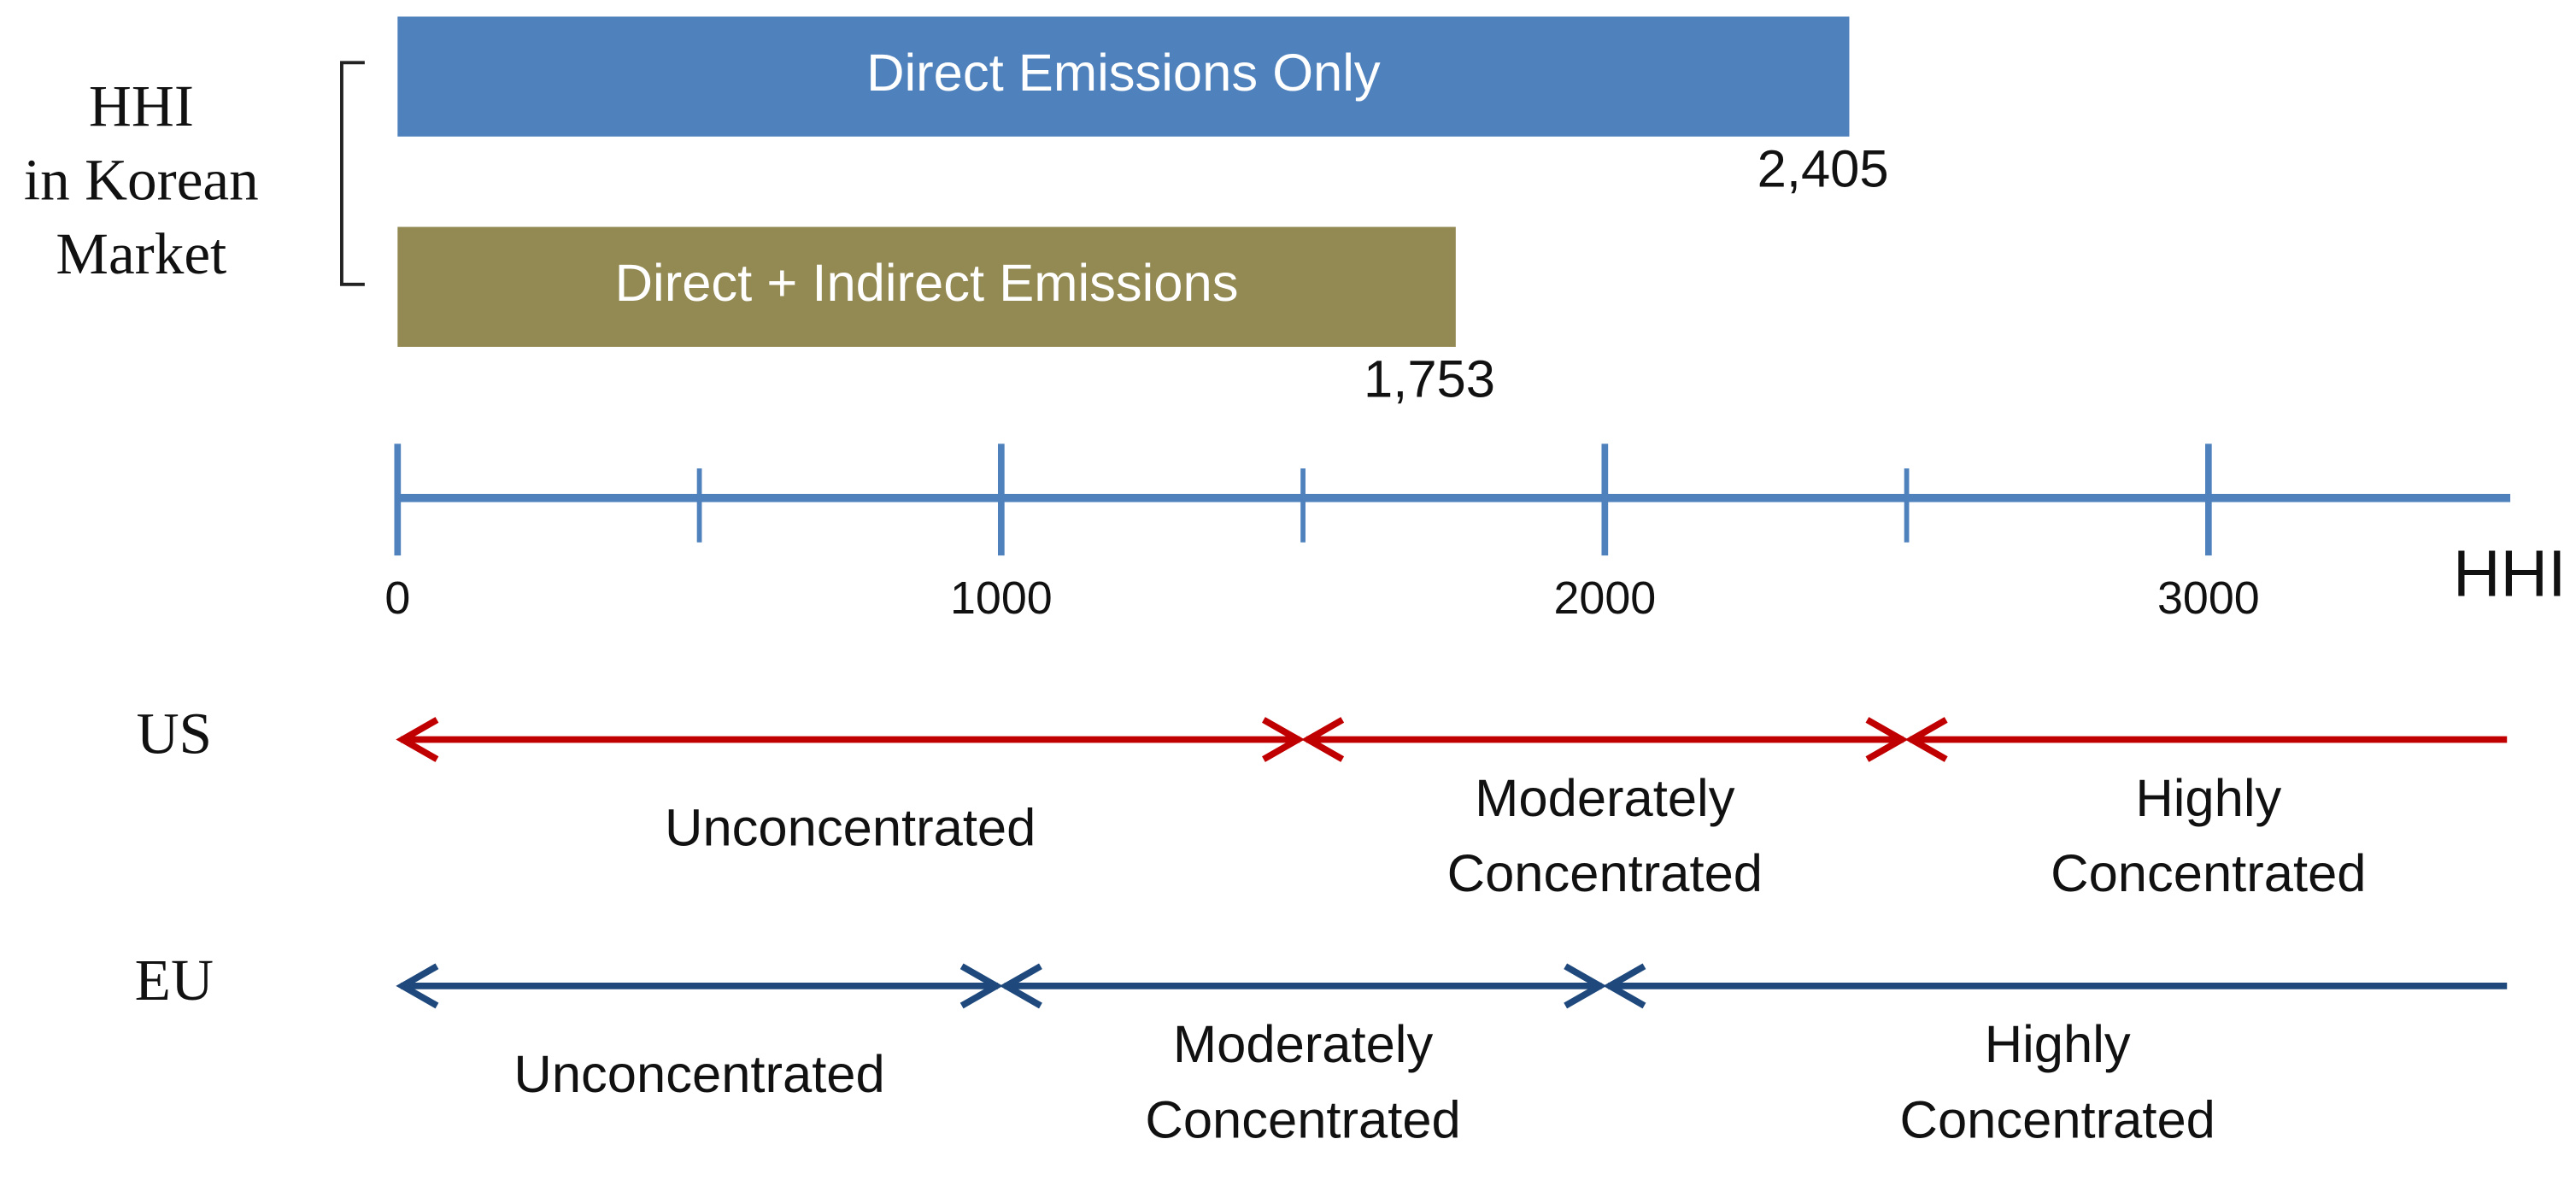 This screenshot has height=1180, width=2576. I want to click on band-name: US, so click(174, 733).